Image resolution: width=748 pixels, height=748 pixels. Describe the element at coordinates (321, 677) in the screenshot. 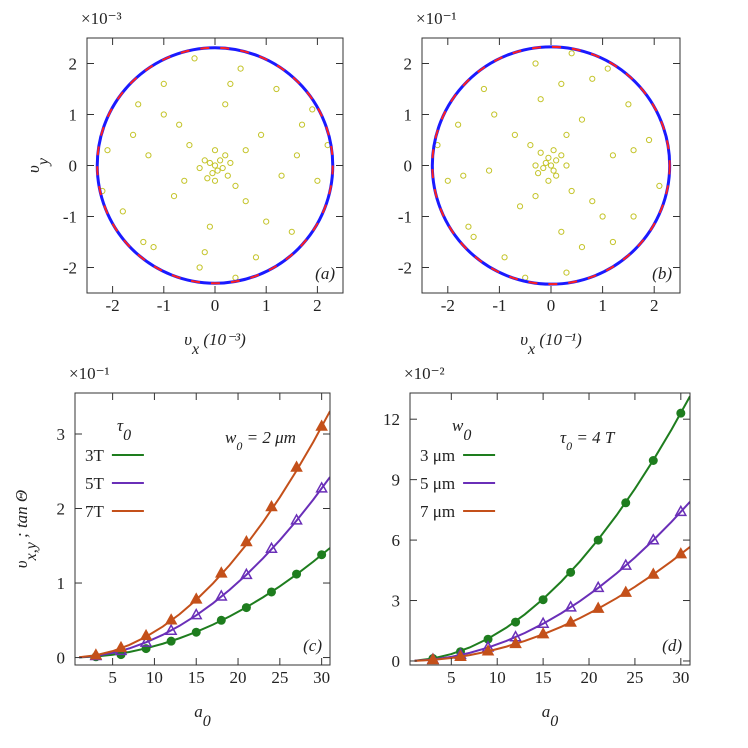

I see `x-tick-label: 30` at that location.